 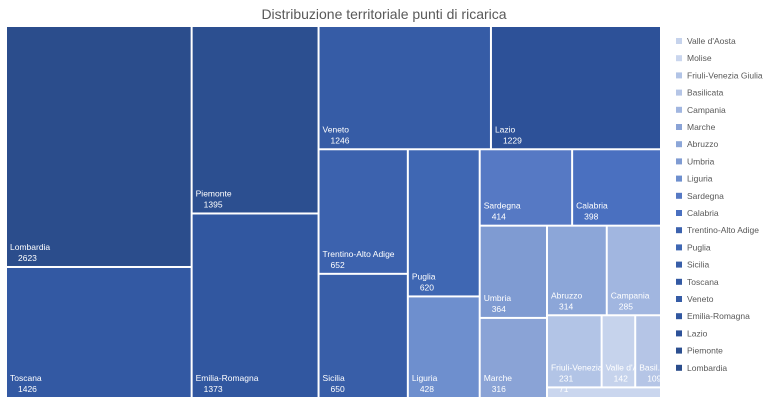 I want to click on tile-rect-toscana, so click(x=99, y=332).